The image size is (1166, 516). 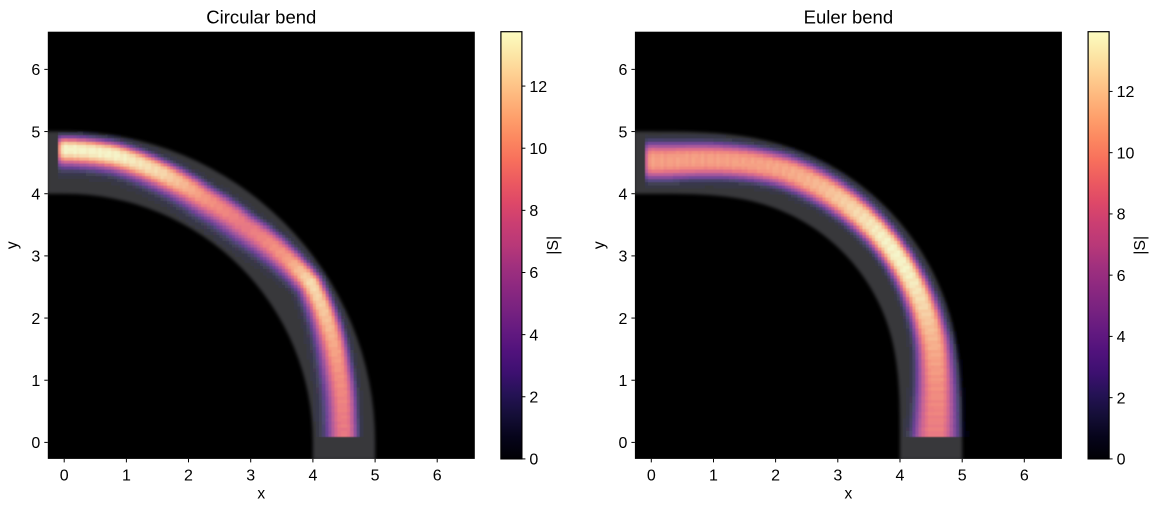 What do you see at coordinates (848, 17) in the screenshot?
I see `svg-text: Euler bend` at bounding box center [848, 17].